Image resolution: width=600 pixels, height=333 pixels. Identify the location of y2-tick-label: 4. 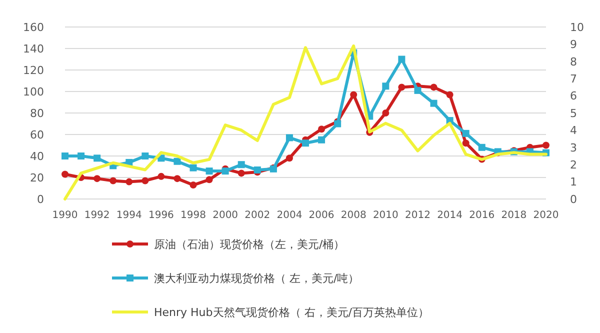
(573, 131).